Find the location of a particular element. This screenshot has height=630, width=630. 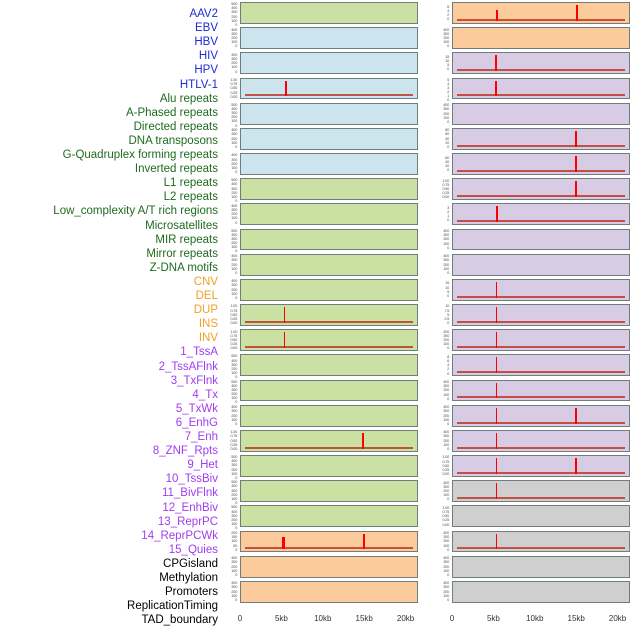

y-axis-ticks: 1.00 0.75 0.50 0.25 0.00 is located at coordinates (230, 315).